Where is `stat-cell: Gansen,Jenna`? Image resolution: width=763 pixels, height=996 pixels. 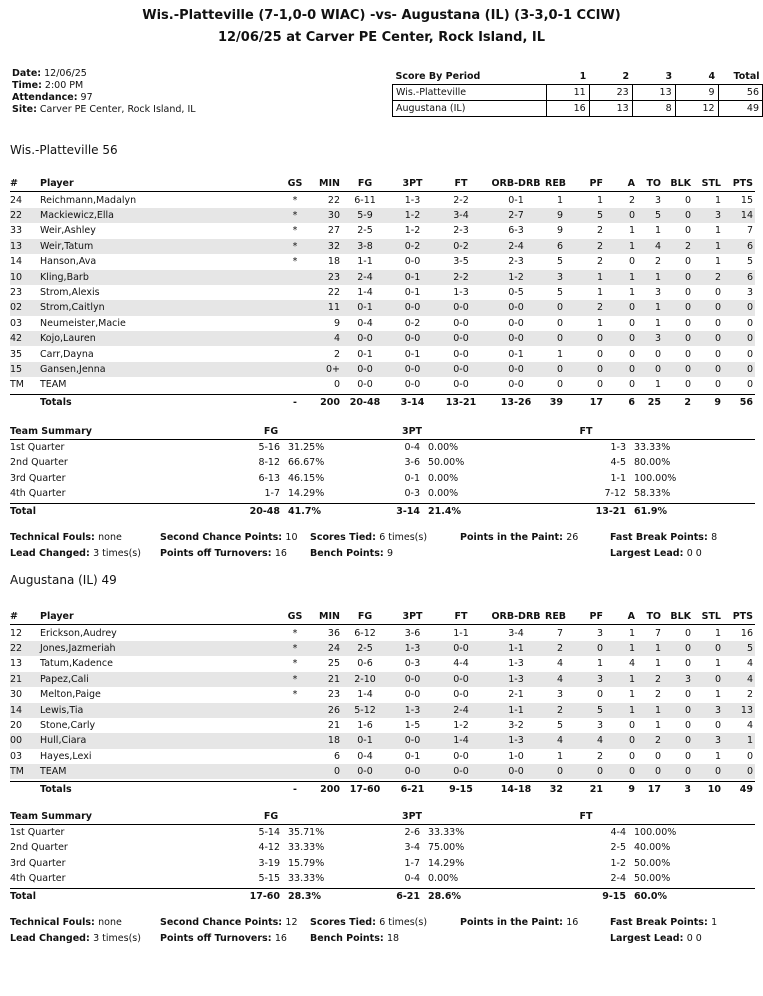
stat-cell: Gansen,Jenna is located at coordinates (73, 369).